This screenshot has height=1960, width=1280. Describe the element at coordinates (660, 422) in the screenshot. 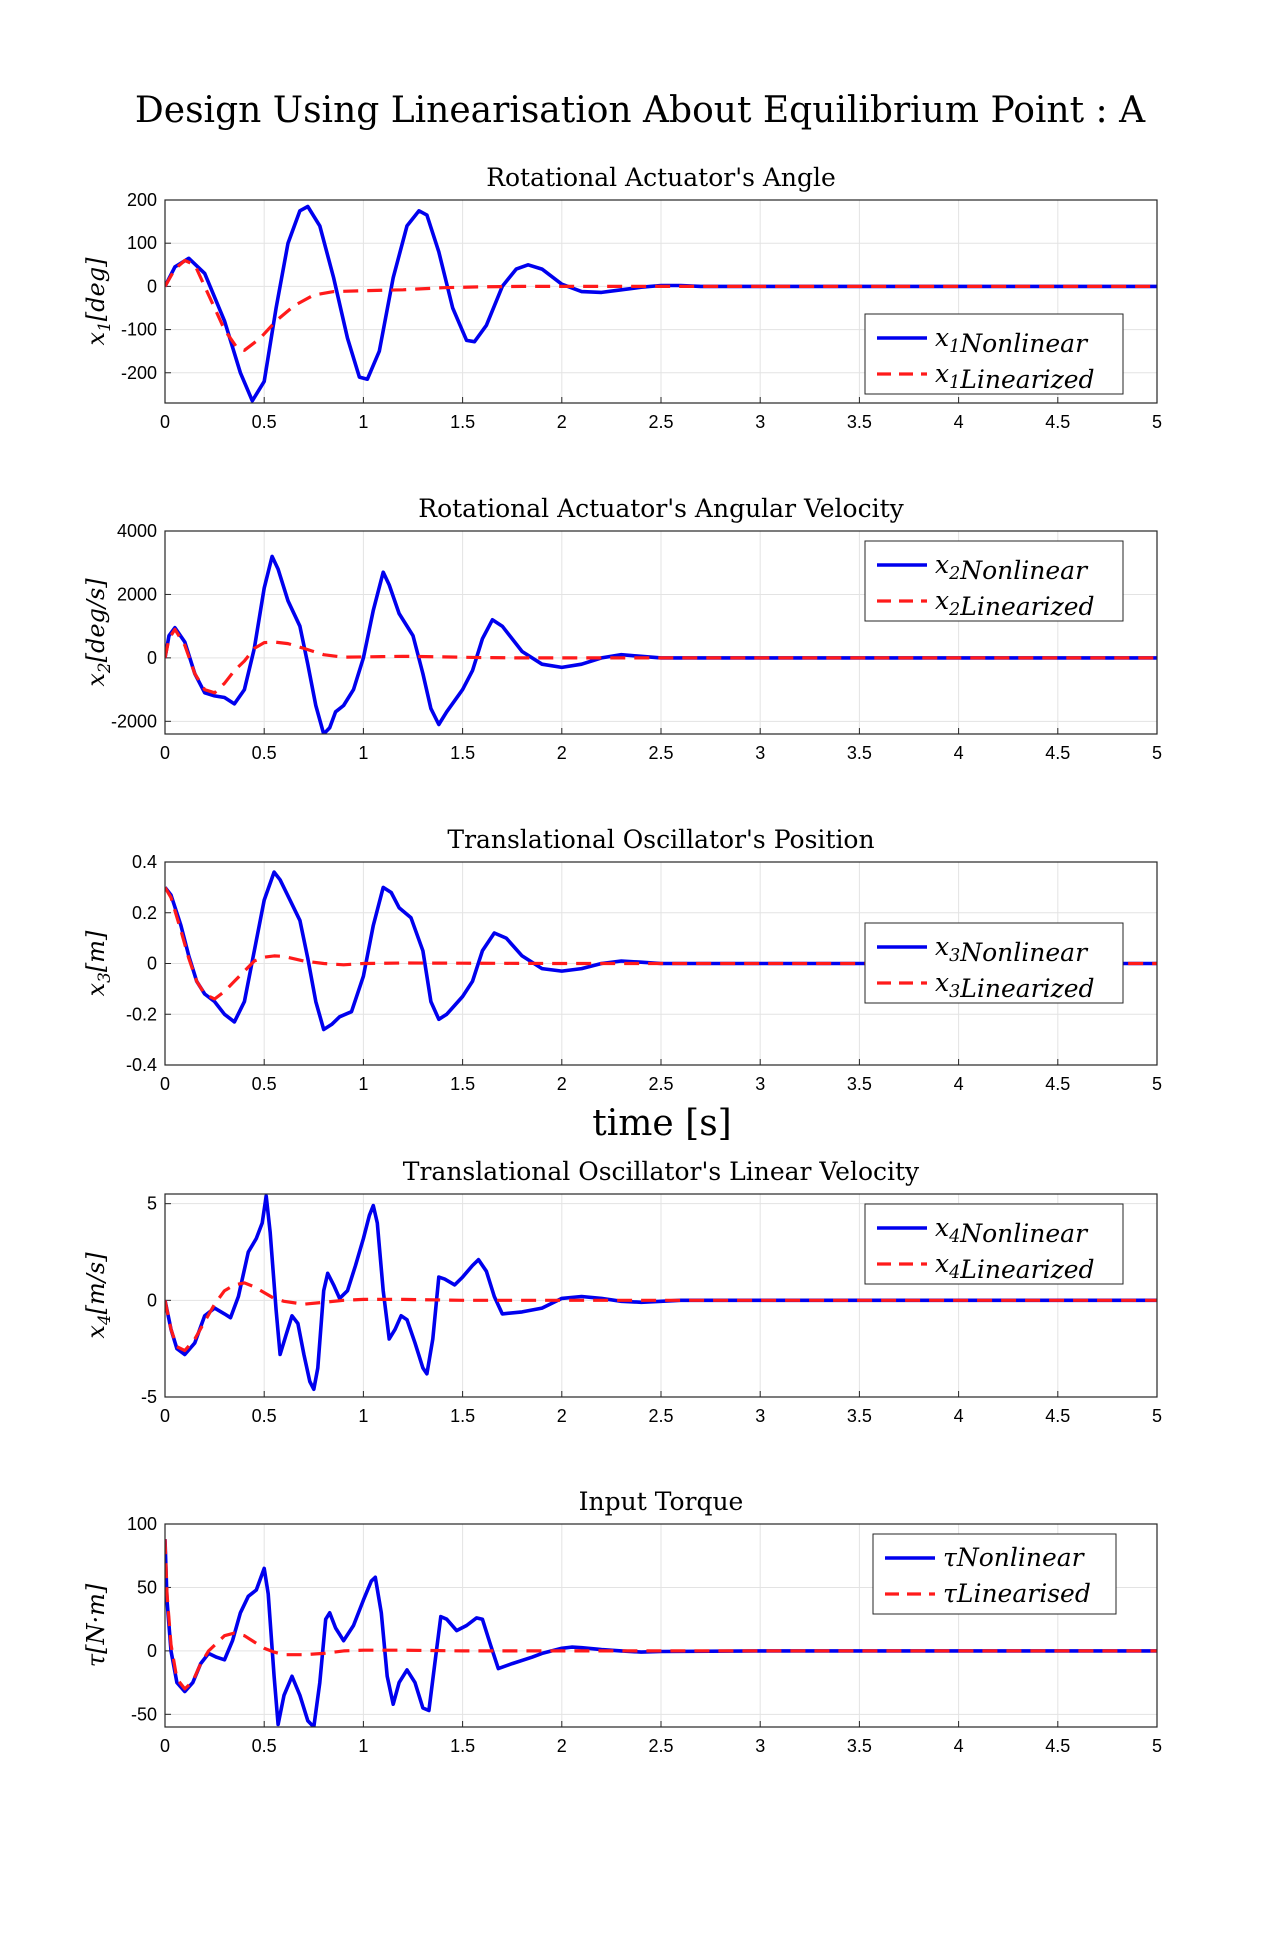

I see `x-tick-label: 2.5` at that location.